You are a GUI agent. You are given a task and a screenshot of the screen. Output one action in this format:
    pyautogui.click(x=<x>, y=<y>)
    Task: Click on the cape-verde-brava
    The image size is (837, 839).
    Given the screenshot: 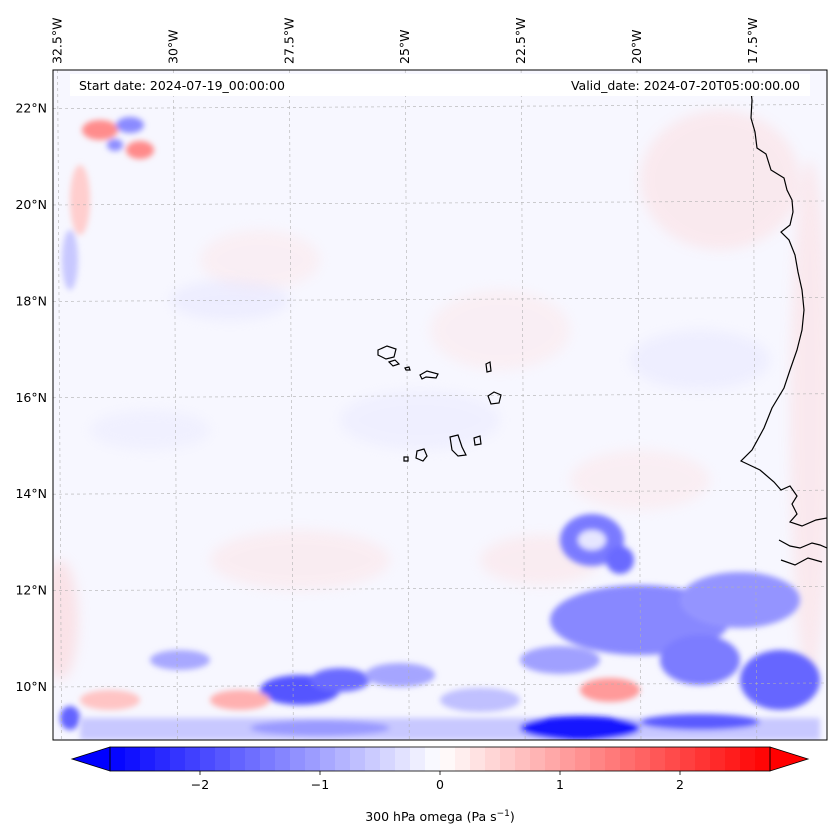 What is the action you would take?
    pyautogui.click(x=406, y=459)
    